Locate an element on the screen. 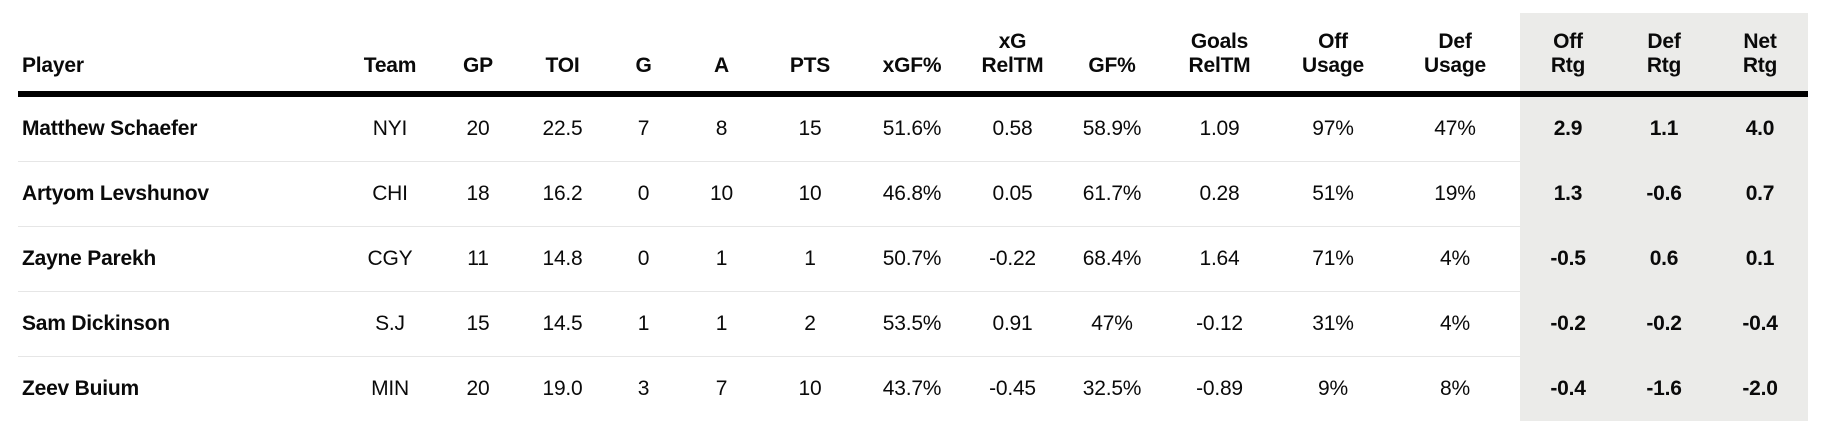 The height and width of the screenshot is (445, 1828). cell-team: MIN is located at coordinates (390, 388).